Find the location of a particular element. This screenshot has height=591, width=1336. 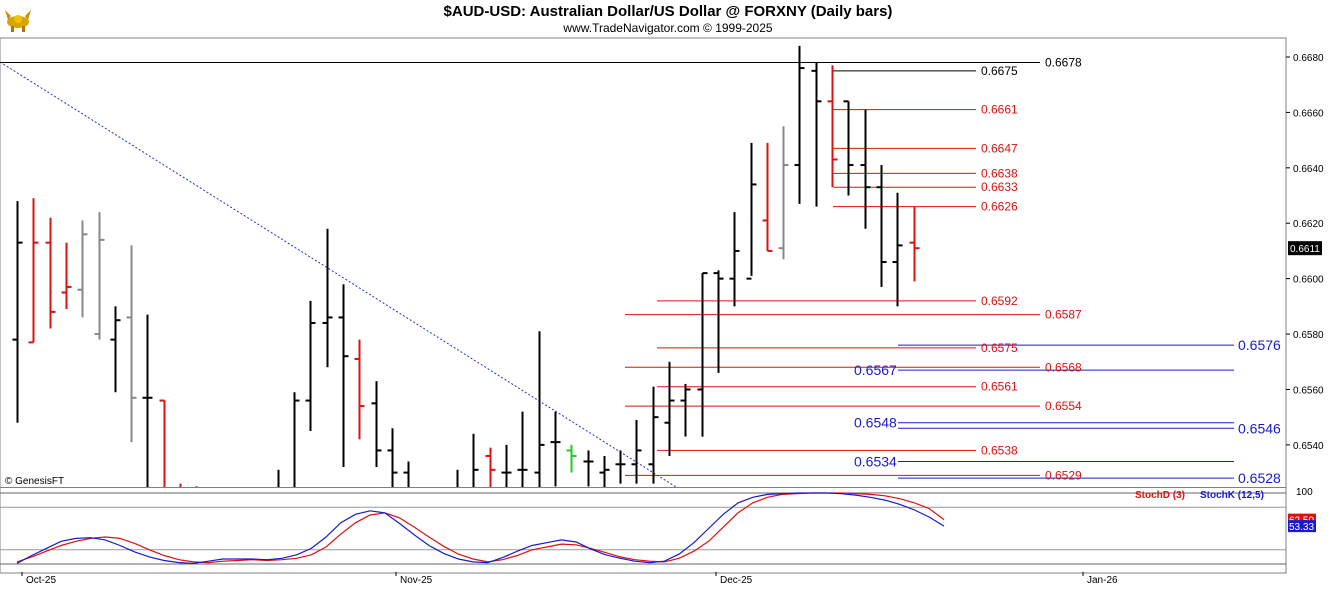

fib-level-label: 0.6576 is located at coordinates (1259, 345).